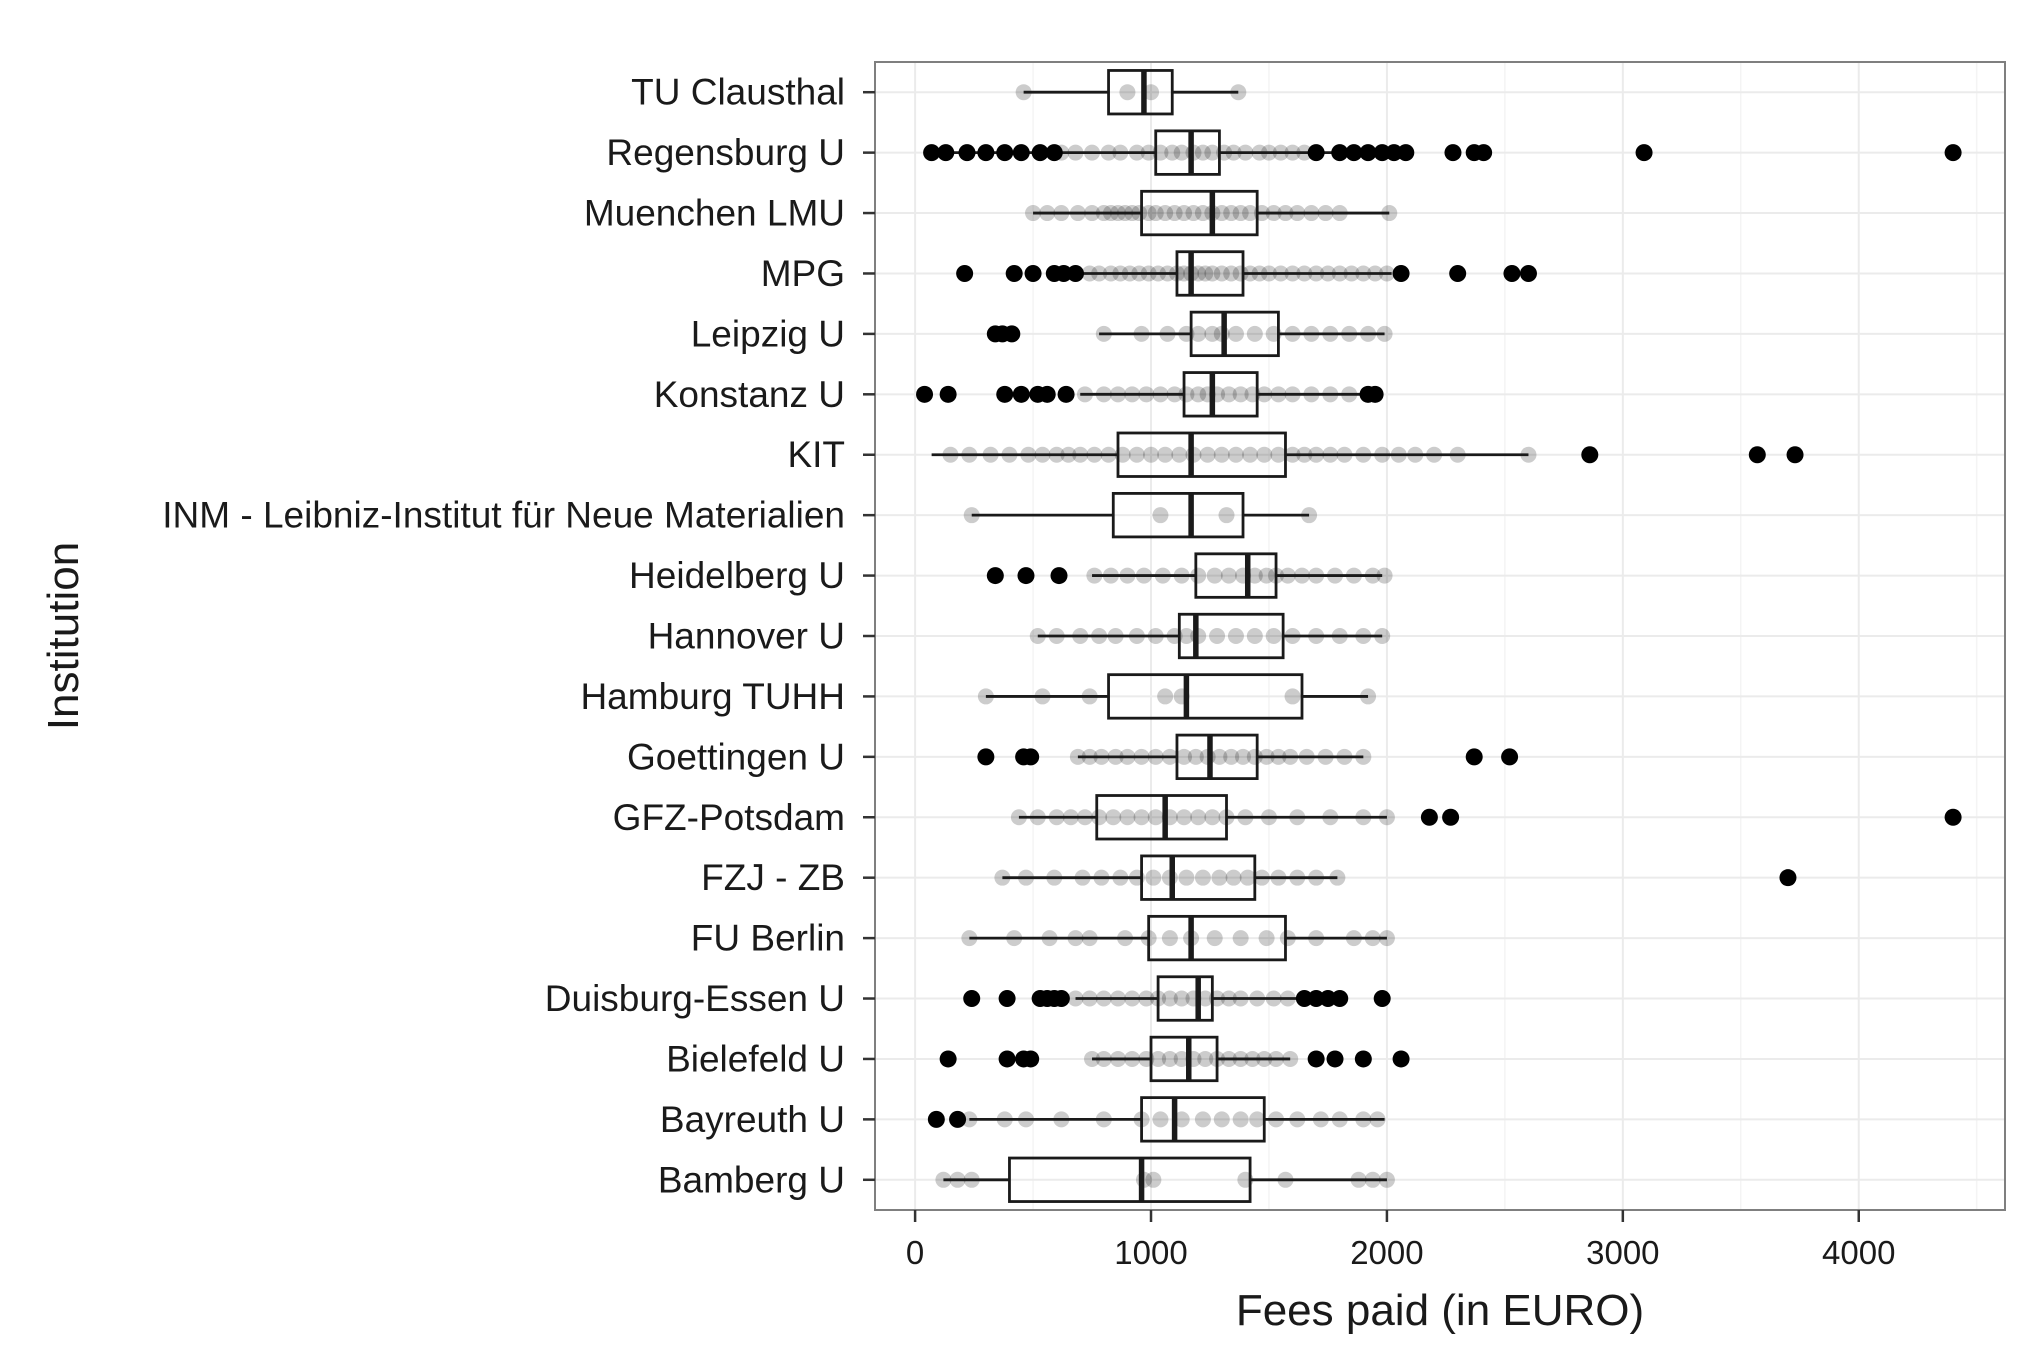 The width and height of the screenshot is (2040, 1355). What do you see at coordinates (768, 333) in the screenshot?
I see `y-tick-label: Leipzig U` at bounding box center [768, 333].